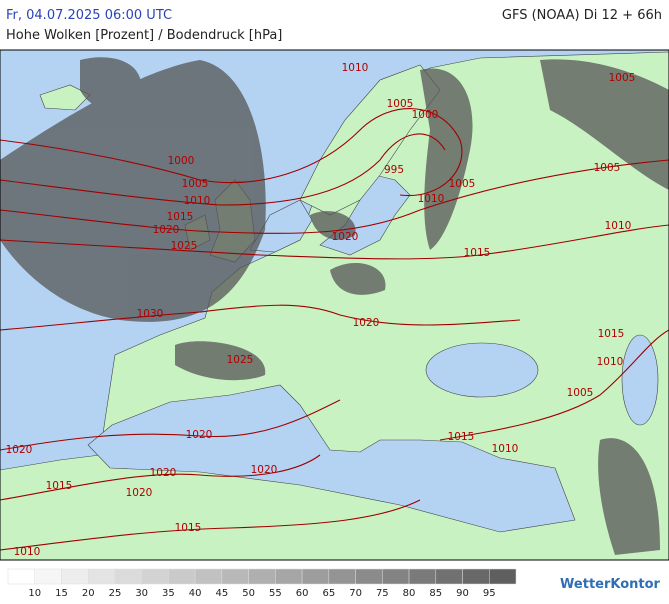 The width and height of the screenshot is (669, 604). Describe the element at coordinates (582, 15) in the screenshot. I see `header-model: GFS (NOAA) Di 12 + 66h` at that location.